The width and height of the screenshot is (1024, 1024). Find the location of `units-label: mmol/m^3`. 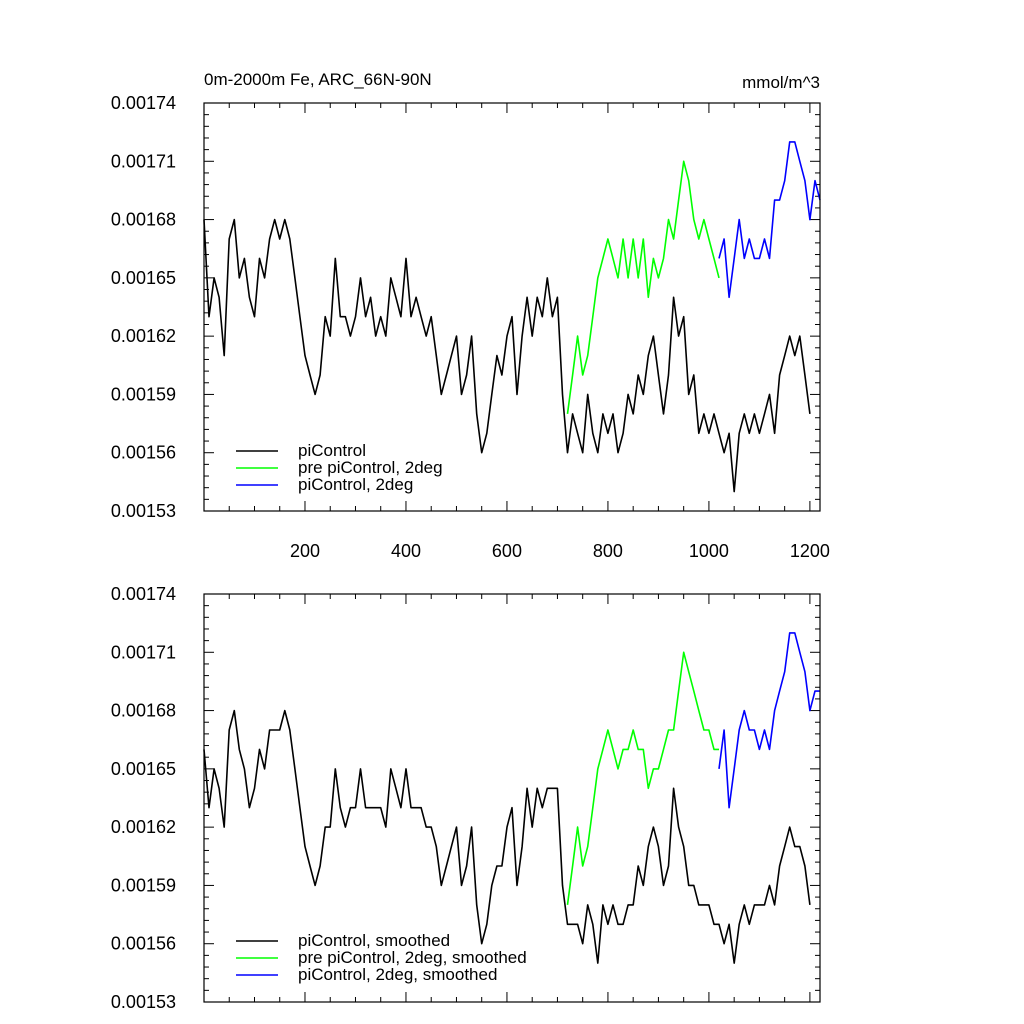

units-label: mmol/m^3 is located at coordinates (781, 82).